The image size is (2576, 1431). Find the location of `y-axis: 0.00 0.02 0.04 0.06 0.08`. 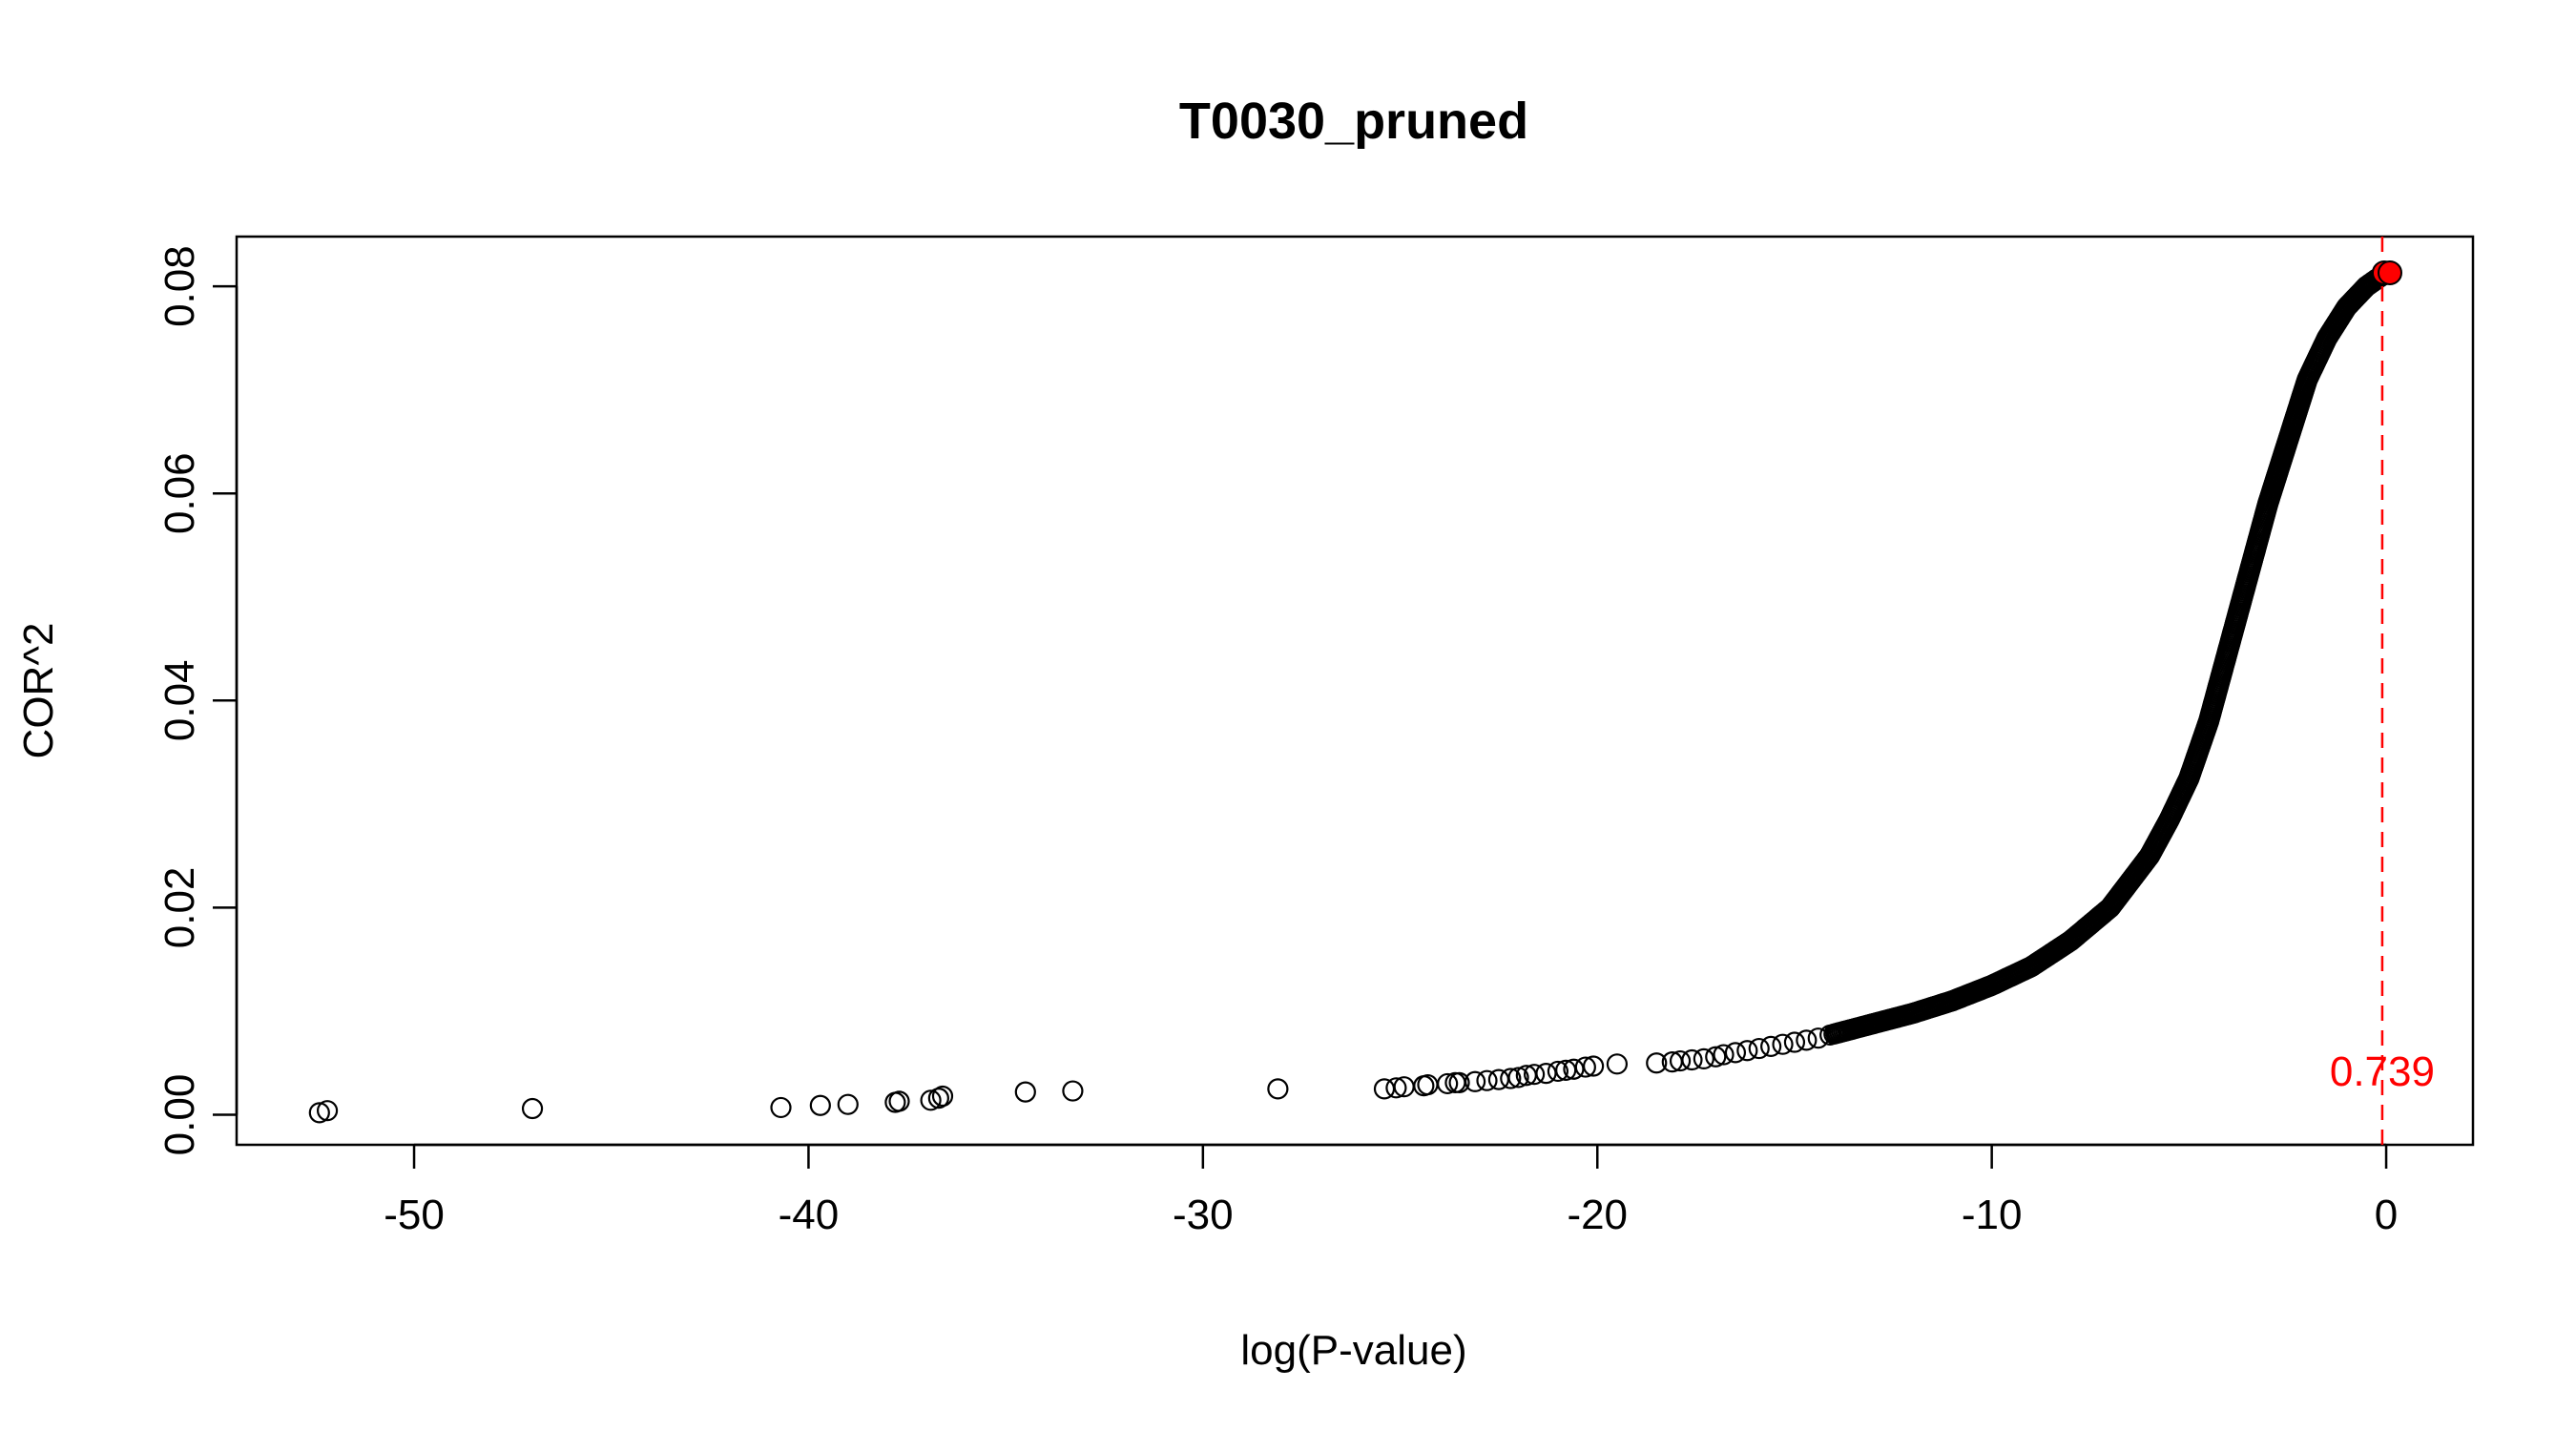

y-axis: 0.00 0.02 0.04 0.06 0.08 is located at coordinates (197, 700).